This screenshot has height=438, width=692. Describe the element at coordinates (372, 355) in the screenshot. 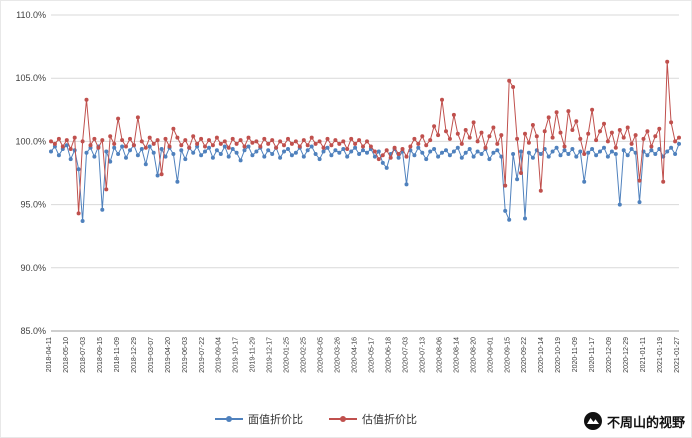

I see `svg-text: 2020-05-17` at that location.